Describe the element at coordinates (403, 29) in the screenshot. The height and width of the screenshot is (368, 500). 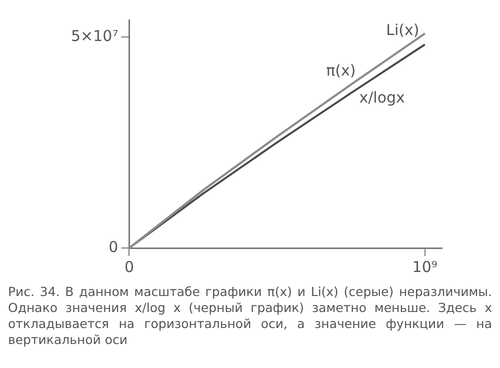
I see `series-label: Li(x)` at that location.